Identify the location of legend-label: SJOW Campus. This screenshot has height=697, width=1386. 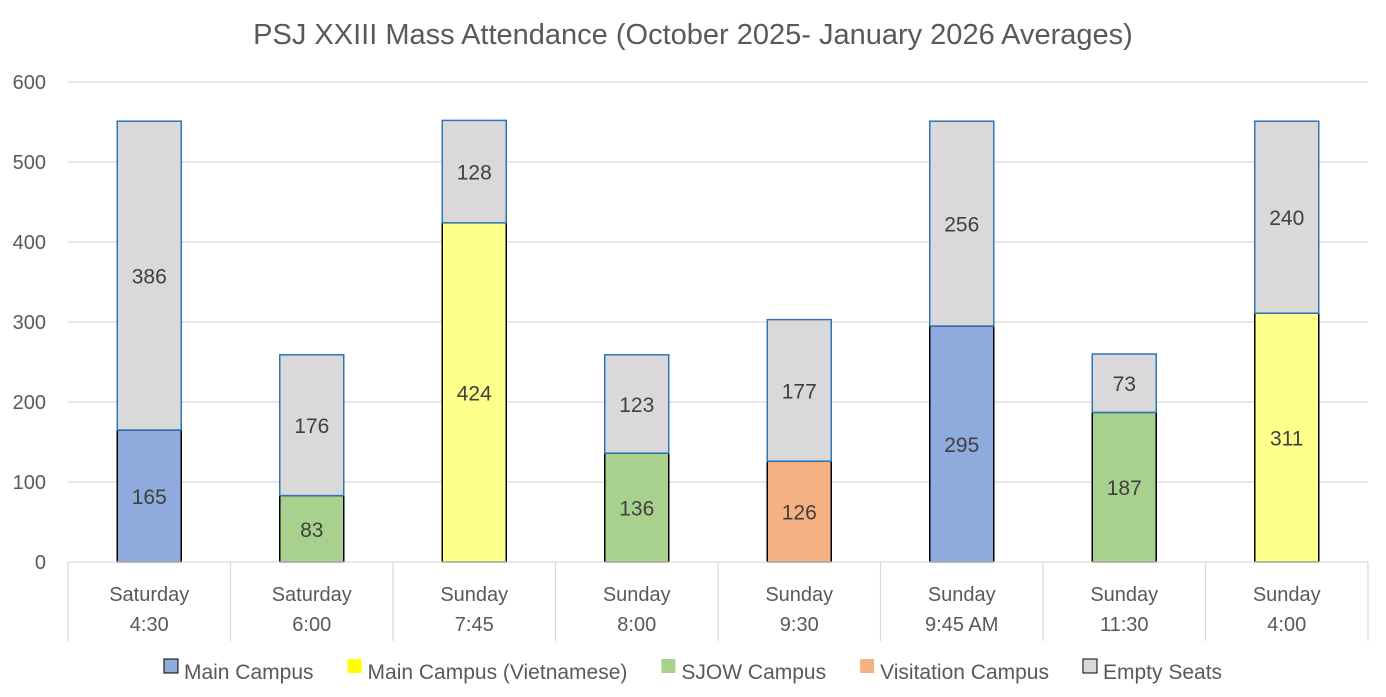
(753, 672).